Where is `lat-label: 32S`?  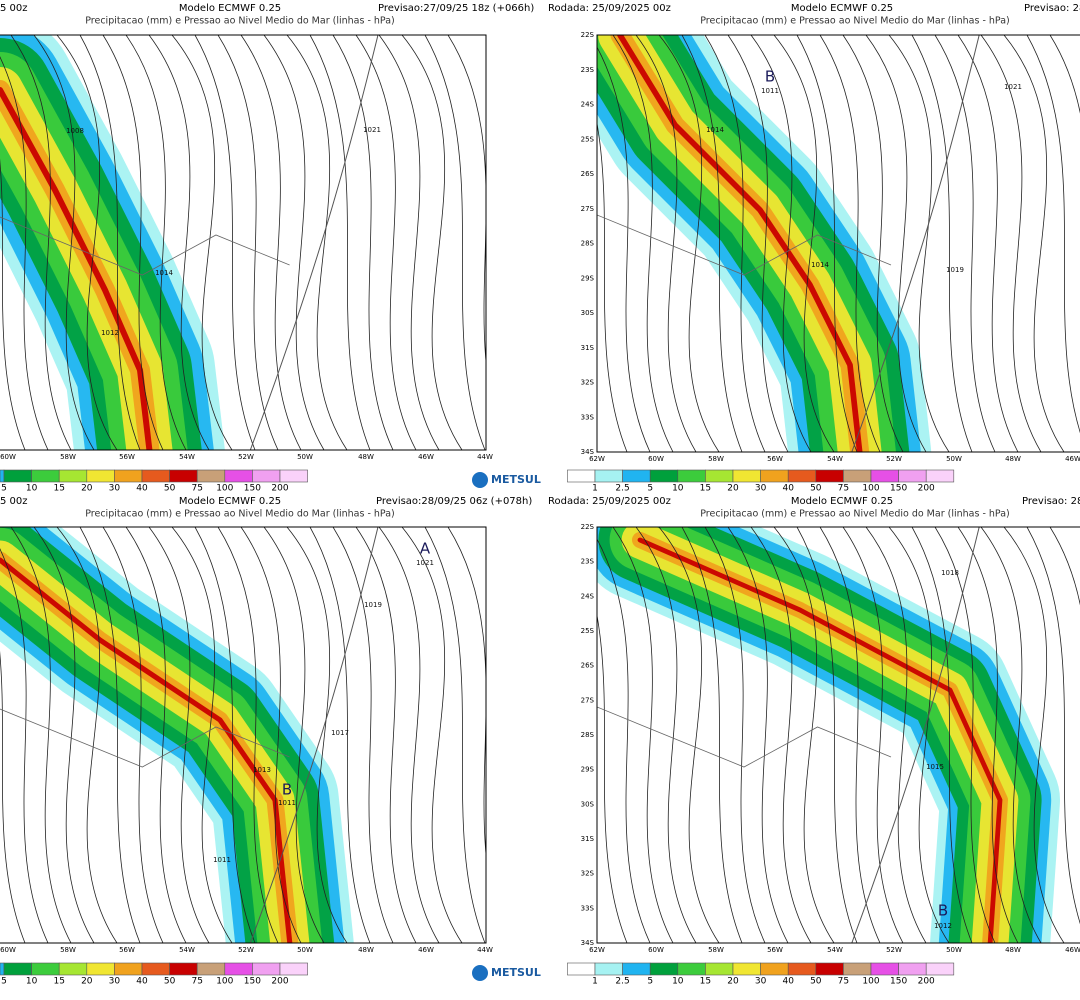 lat-label: 32S is located at coordinates (588, 874).